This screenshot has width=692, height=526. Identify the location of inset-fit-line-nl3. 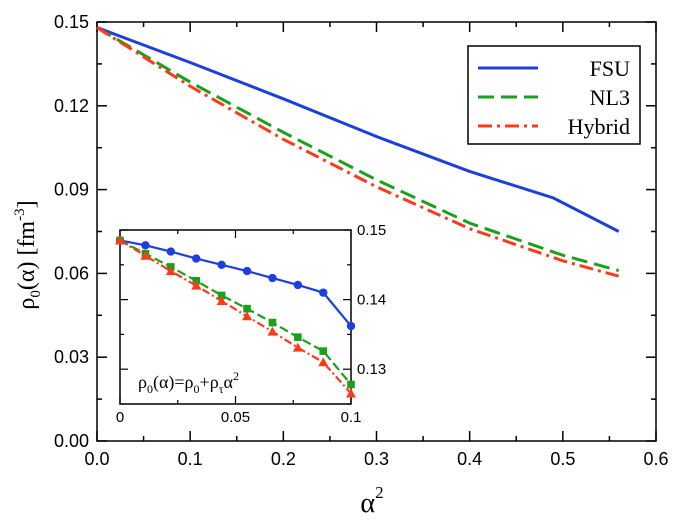
(235, 312).